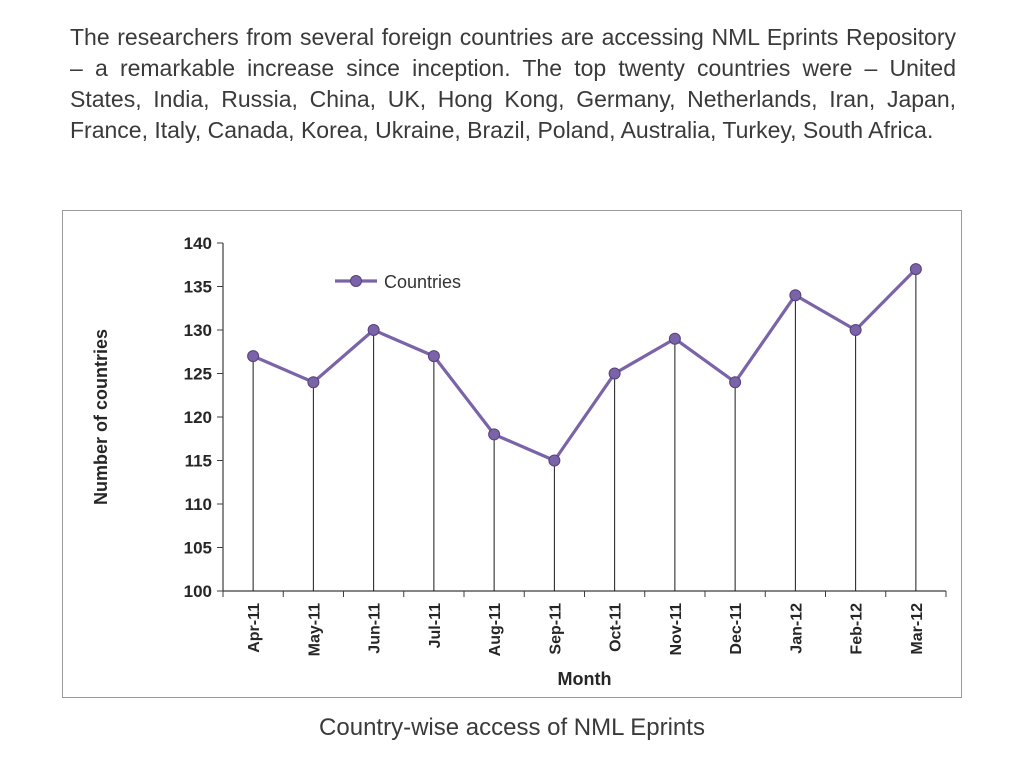  I want to click on x-tick-label: Feb-12, so click(857, 629).